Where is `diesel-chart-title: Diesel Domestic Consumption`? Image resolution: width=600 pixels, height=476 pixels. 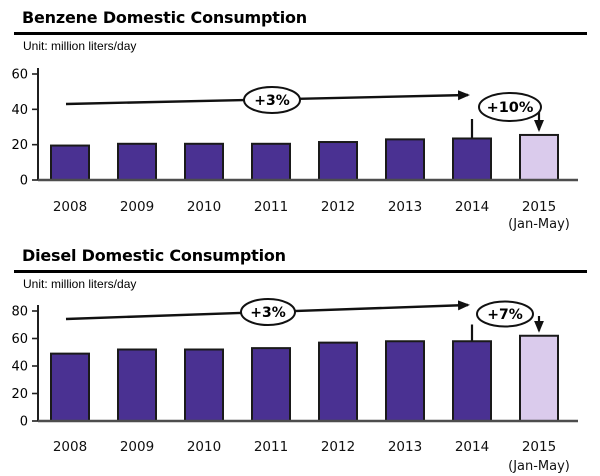 diesel-chart-title: Diesel Domestic Consumption is located at coordinates (154, 255).